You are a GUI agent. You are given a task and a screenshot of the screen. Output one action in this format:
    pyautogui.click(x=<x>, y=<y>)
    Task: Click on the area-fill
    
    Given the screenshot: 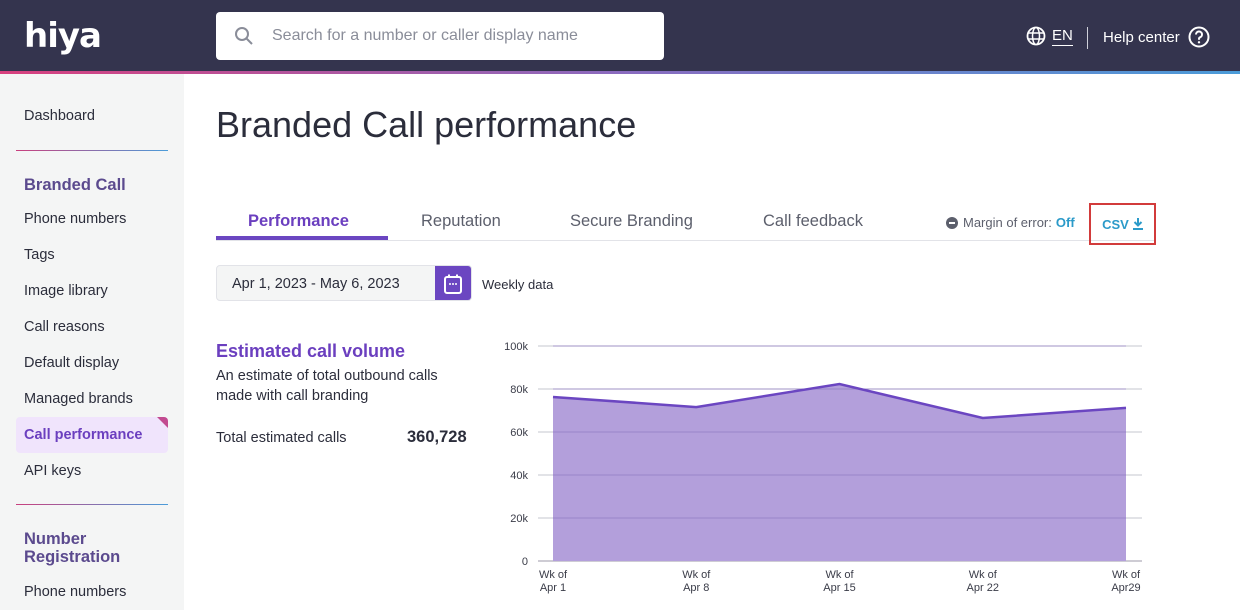 What is the action you would take?
    pyautogui.click(x=839, y=472)
    